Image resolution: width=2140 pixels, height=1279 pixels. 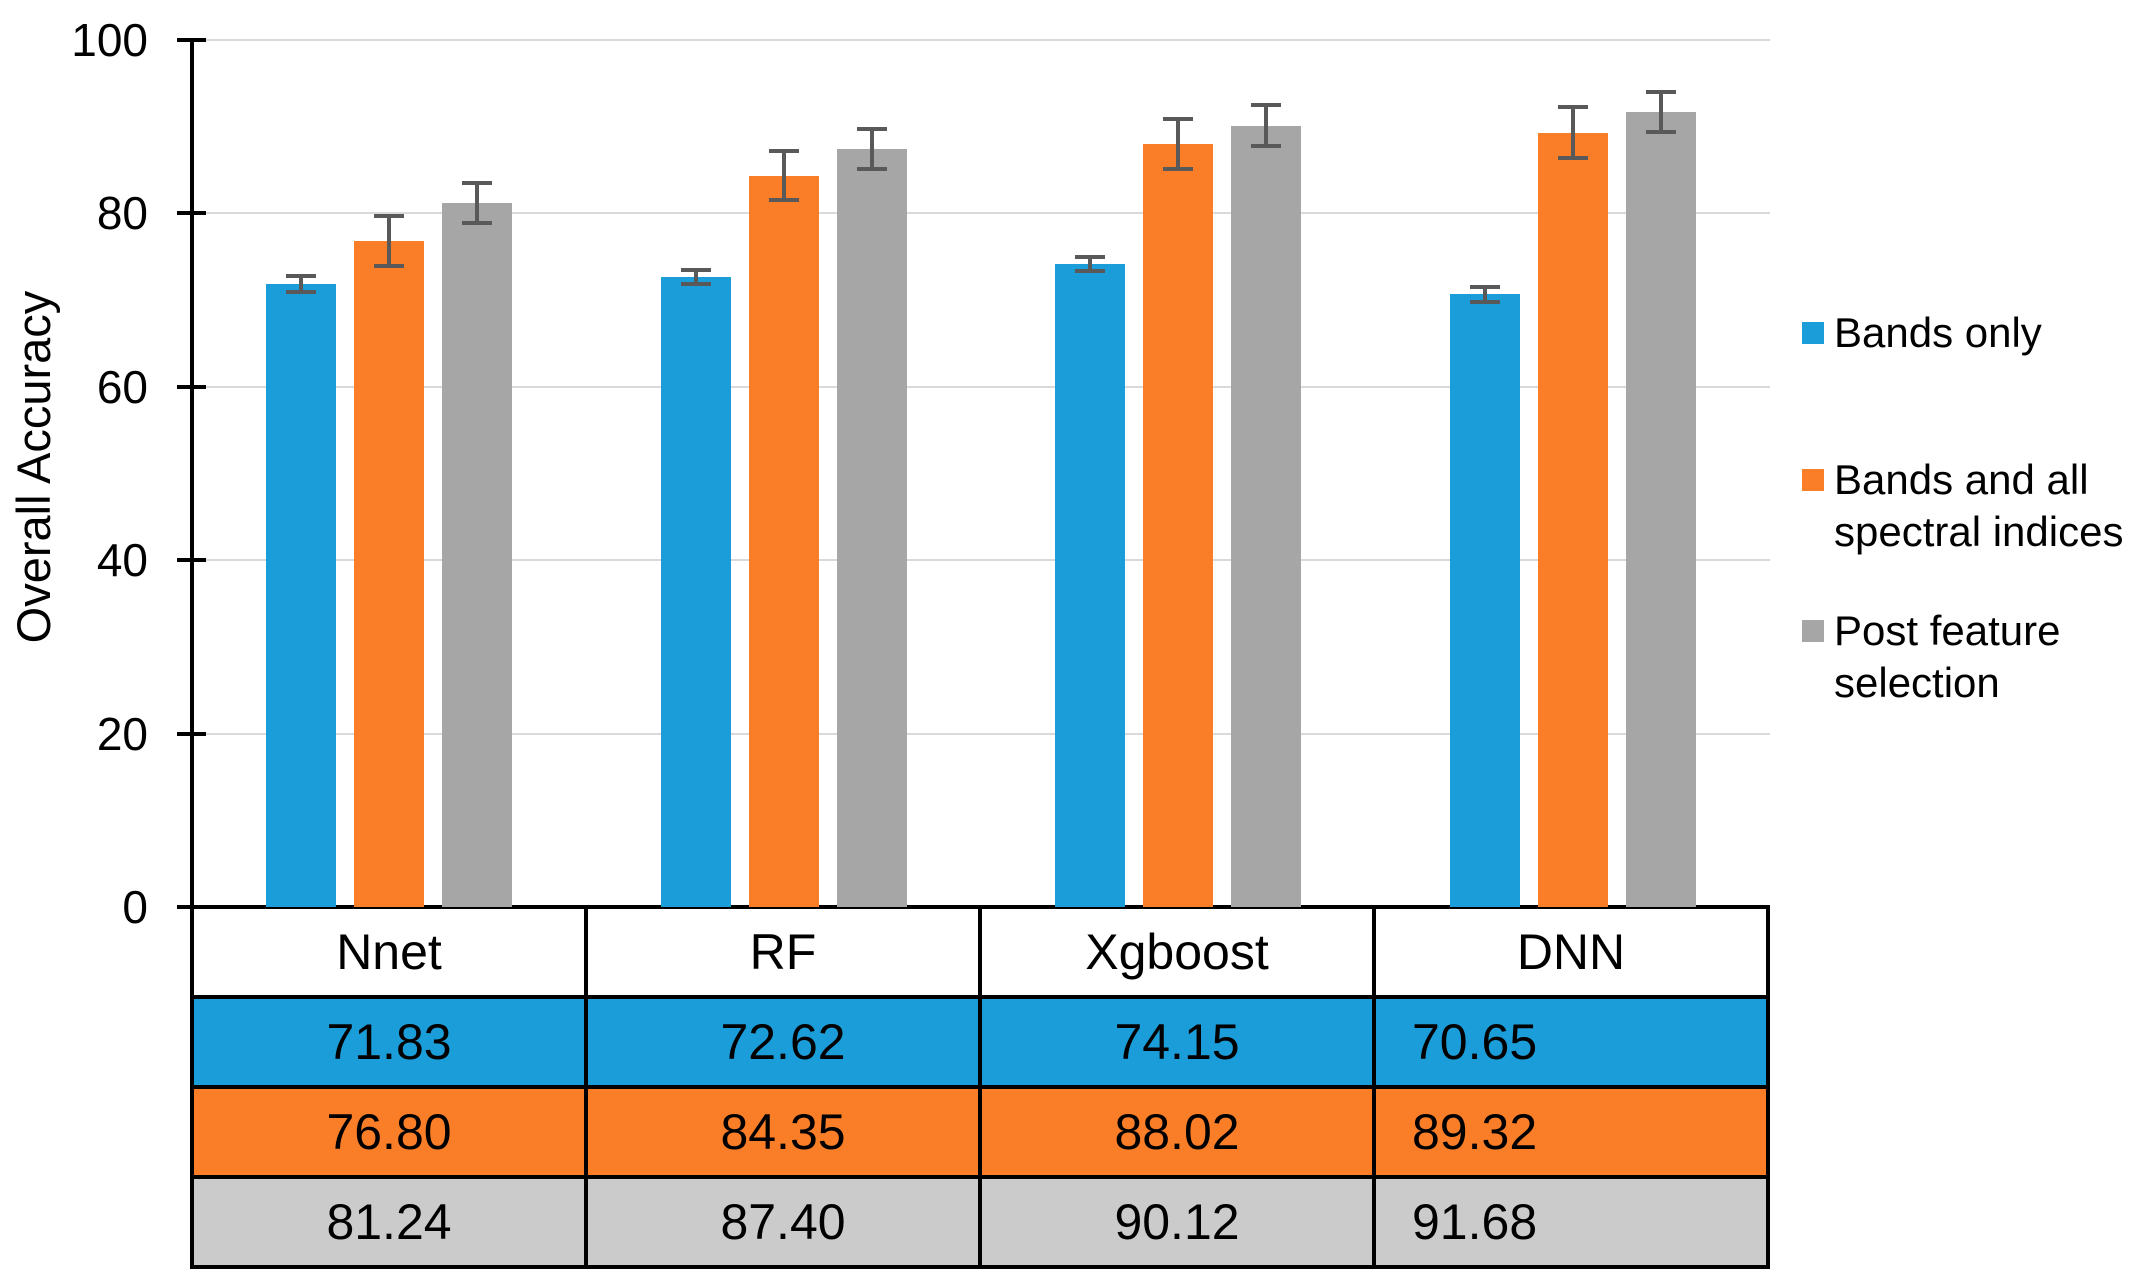 I want to click on table-row-post-feature-selection: 81.24 87.40 90.12 91.68, so click(x=980, y=1222).